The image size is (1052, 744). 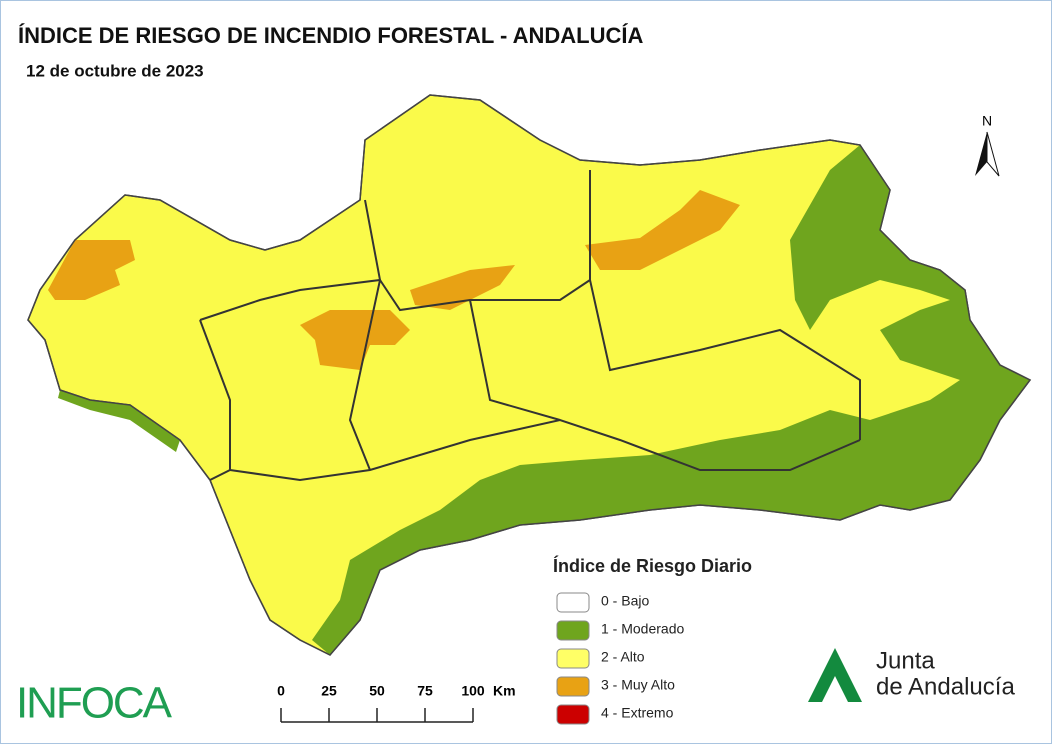 What do you see at coordinates (115, 70) in the screenshot?
I see `subtitle: 12 de octubre de 2023` at bounding box center [115, 70].